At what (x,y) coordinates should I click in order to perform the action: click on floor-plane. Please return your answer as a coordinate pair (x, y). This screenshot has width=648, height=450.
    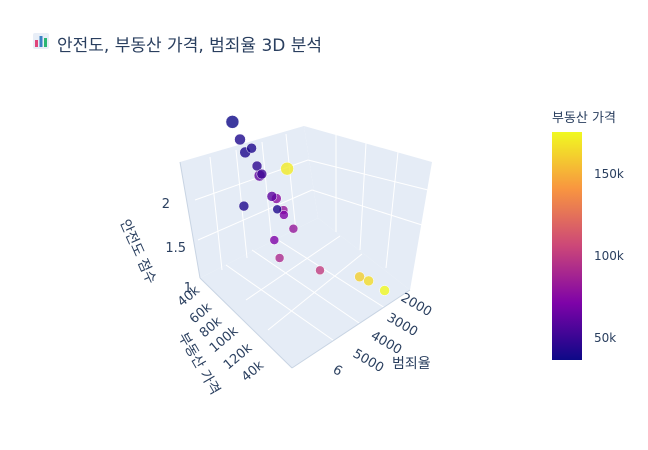
    Looking at the image, I should click on (305, 293).